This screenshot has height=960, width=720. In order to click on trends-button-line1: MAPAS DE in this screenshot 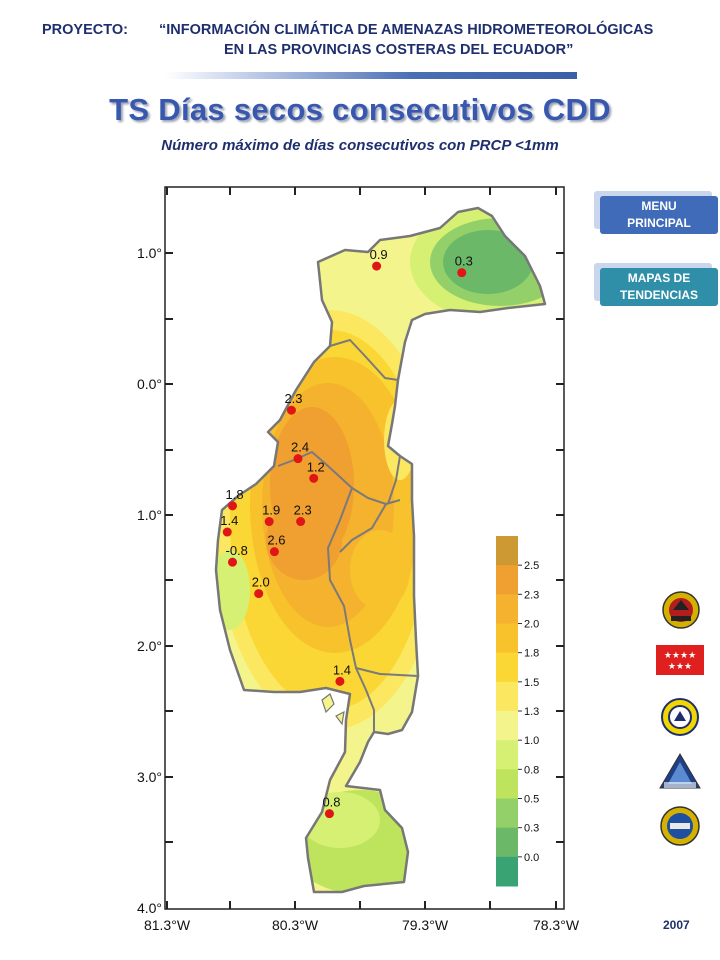, I will do `click(659, 278)`.